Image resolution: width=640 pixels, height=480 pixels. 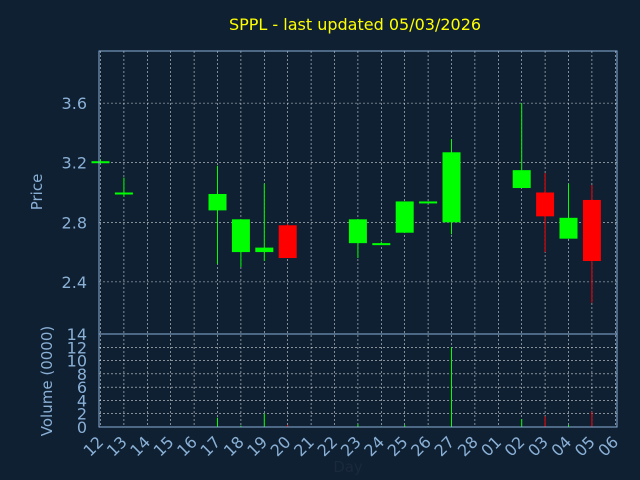 What do you see at coordinates (37, 192) in the screenshot?
I see `price-axis-label: Price` at bounding box center [37, 192].